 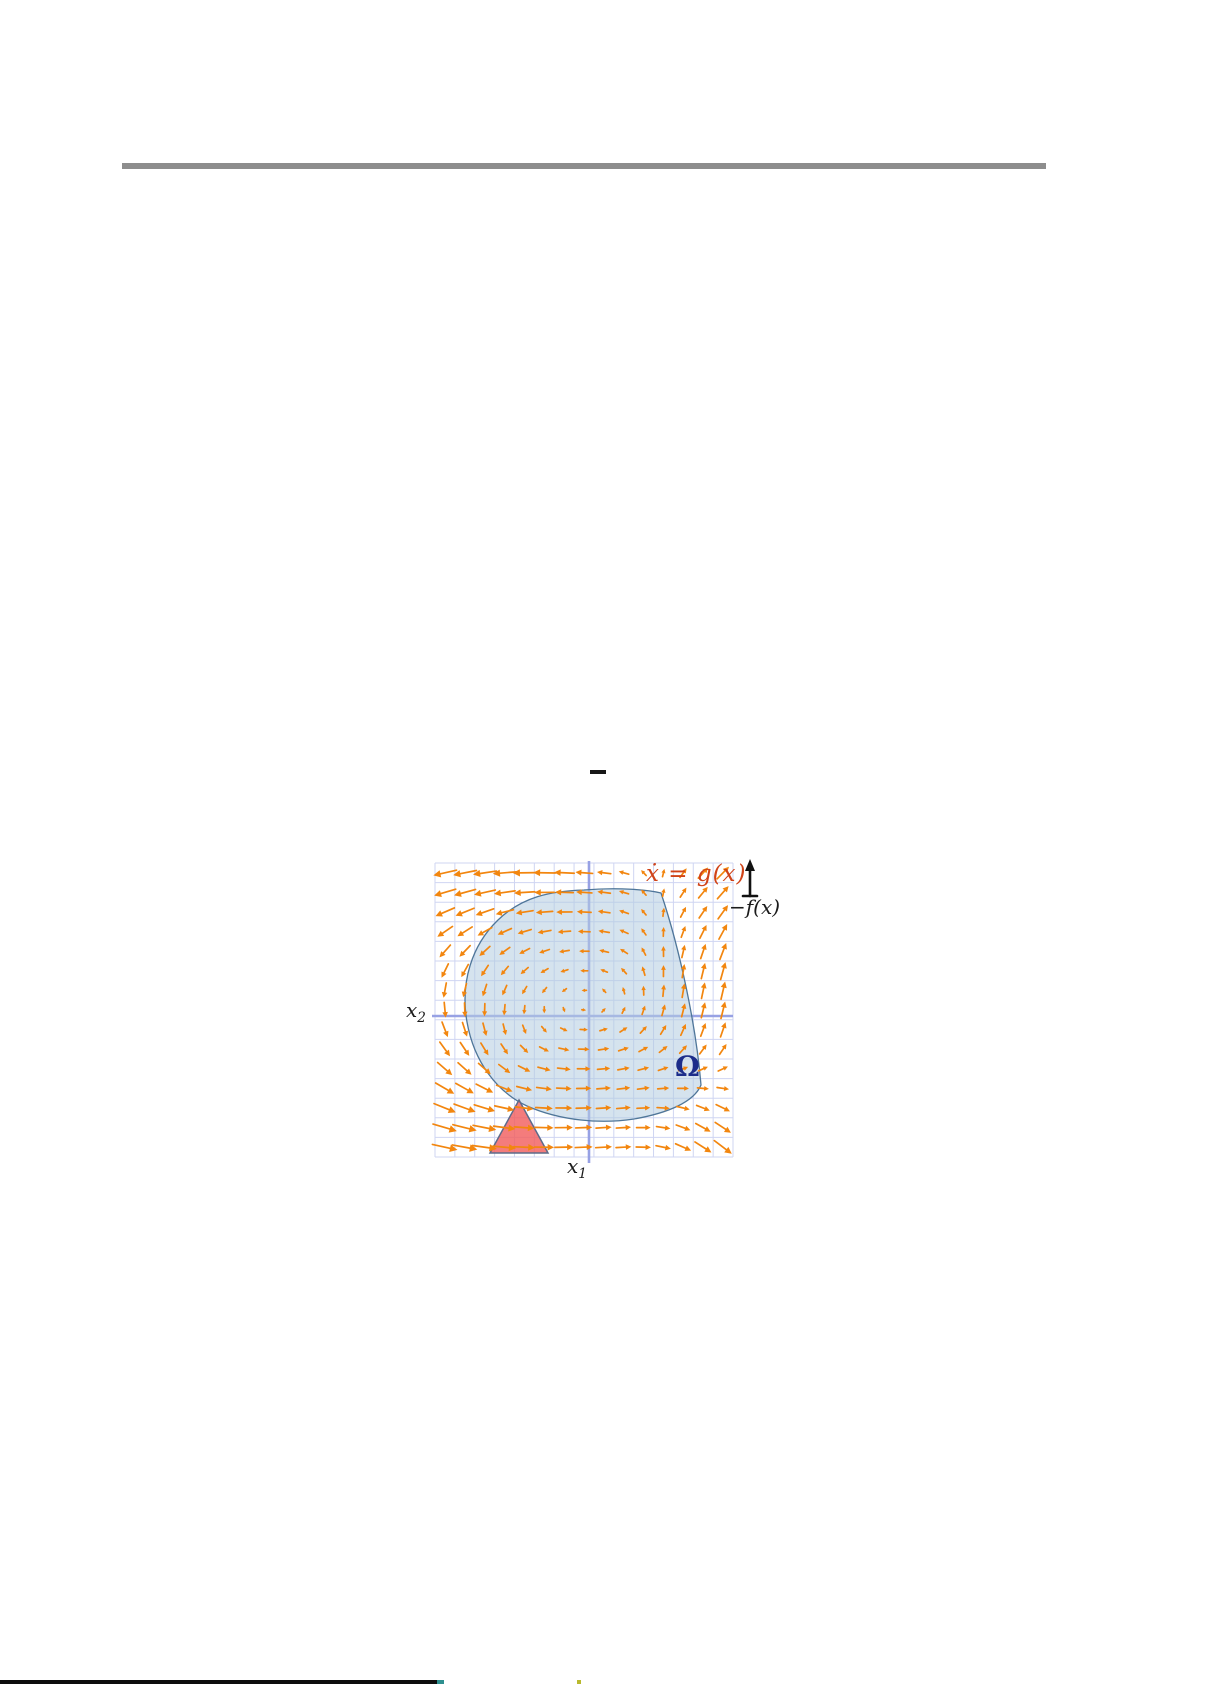 What do you see at coordinates (412, 1010) in the screenshot?
I see `y-axis-label-base: x` at bounding box center [412, 1010].